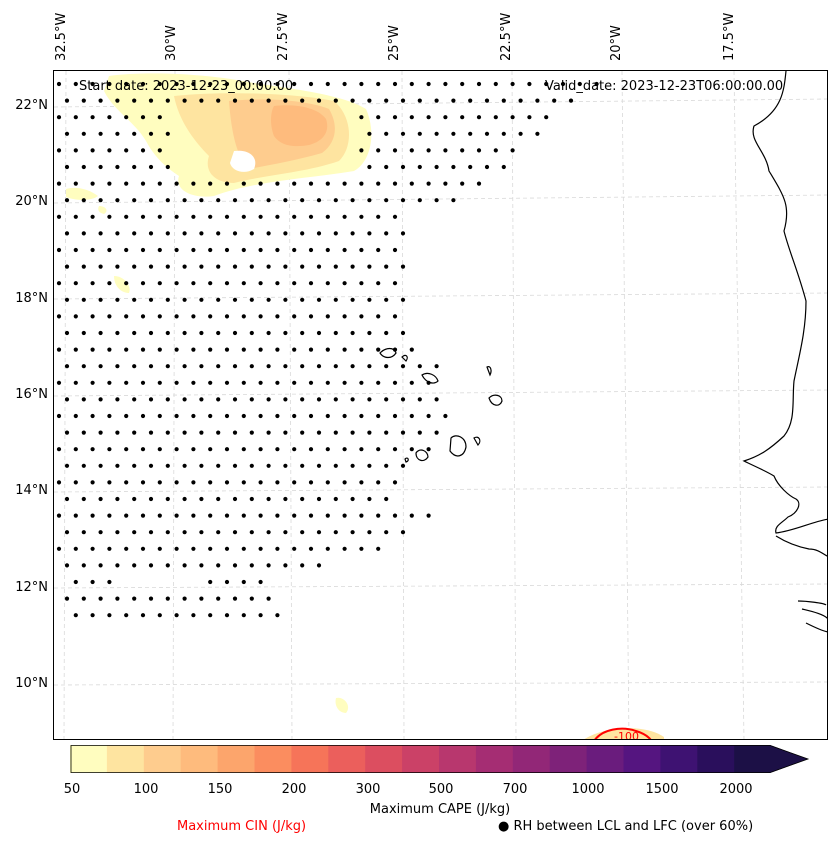 This screenshot has height=845, width=837. What do you see at coordinates (31, 105) in the screenshot?
I see `lat-label-22n: 22°N` at bounding box center [31, 105].